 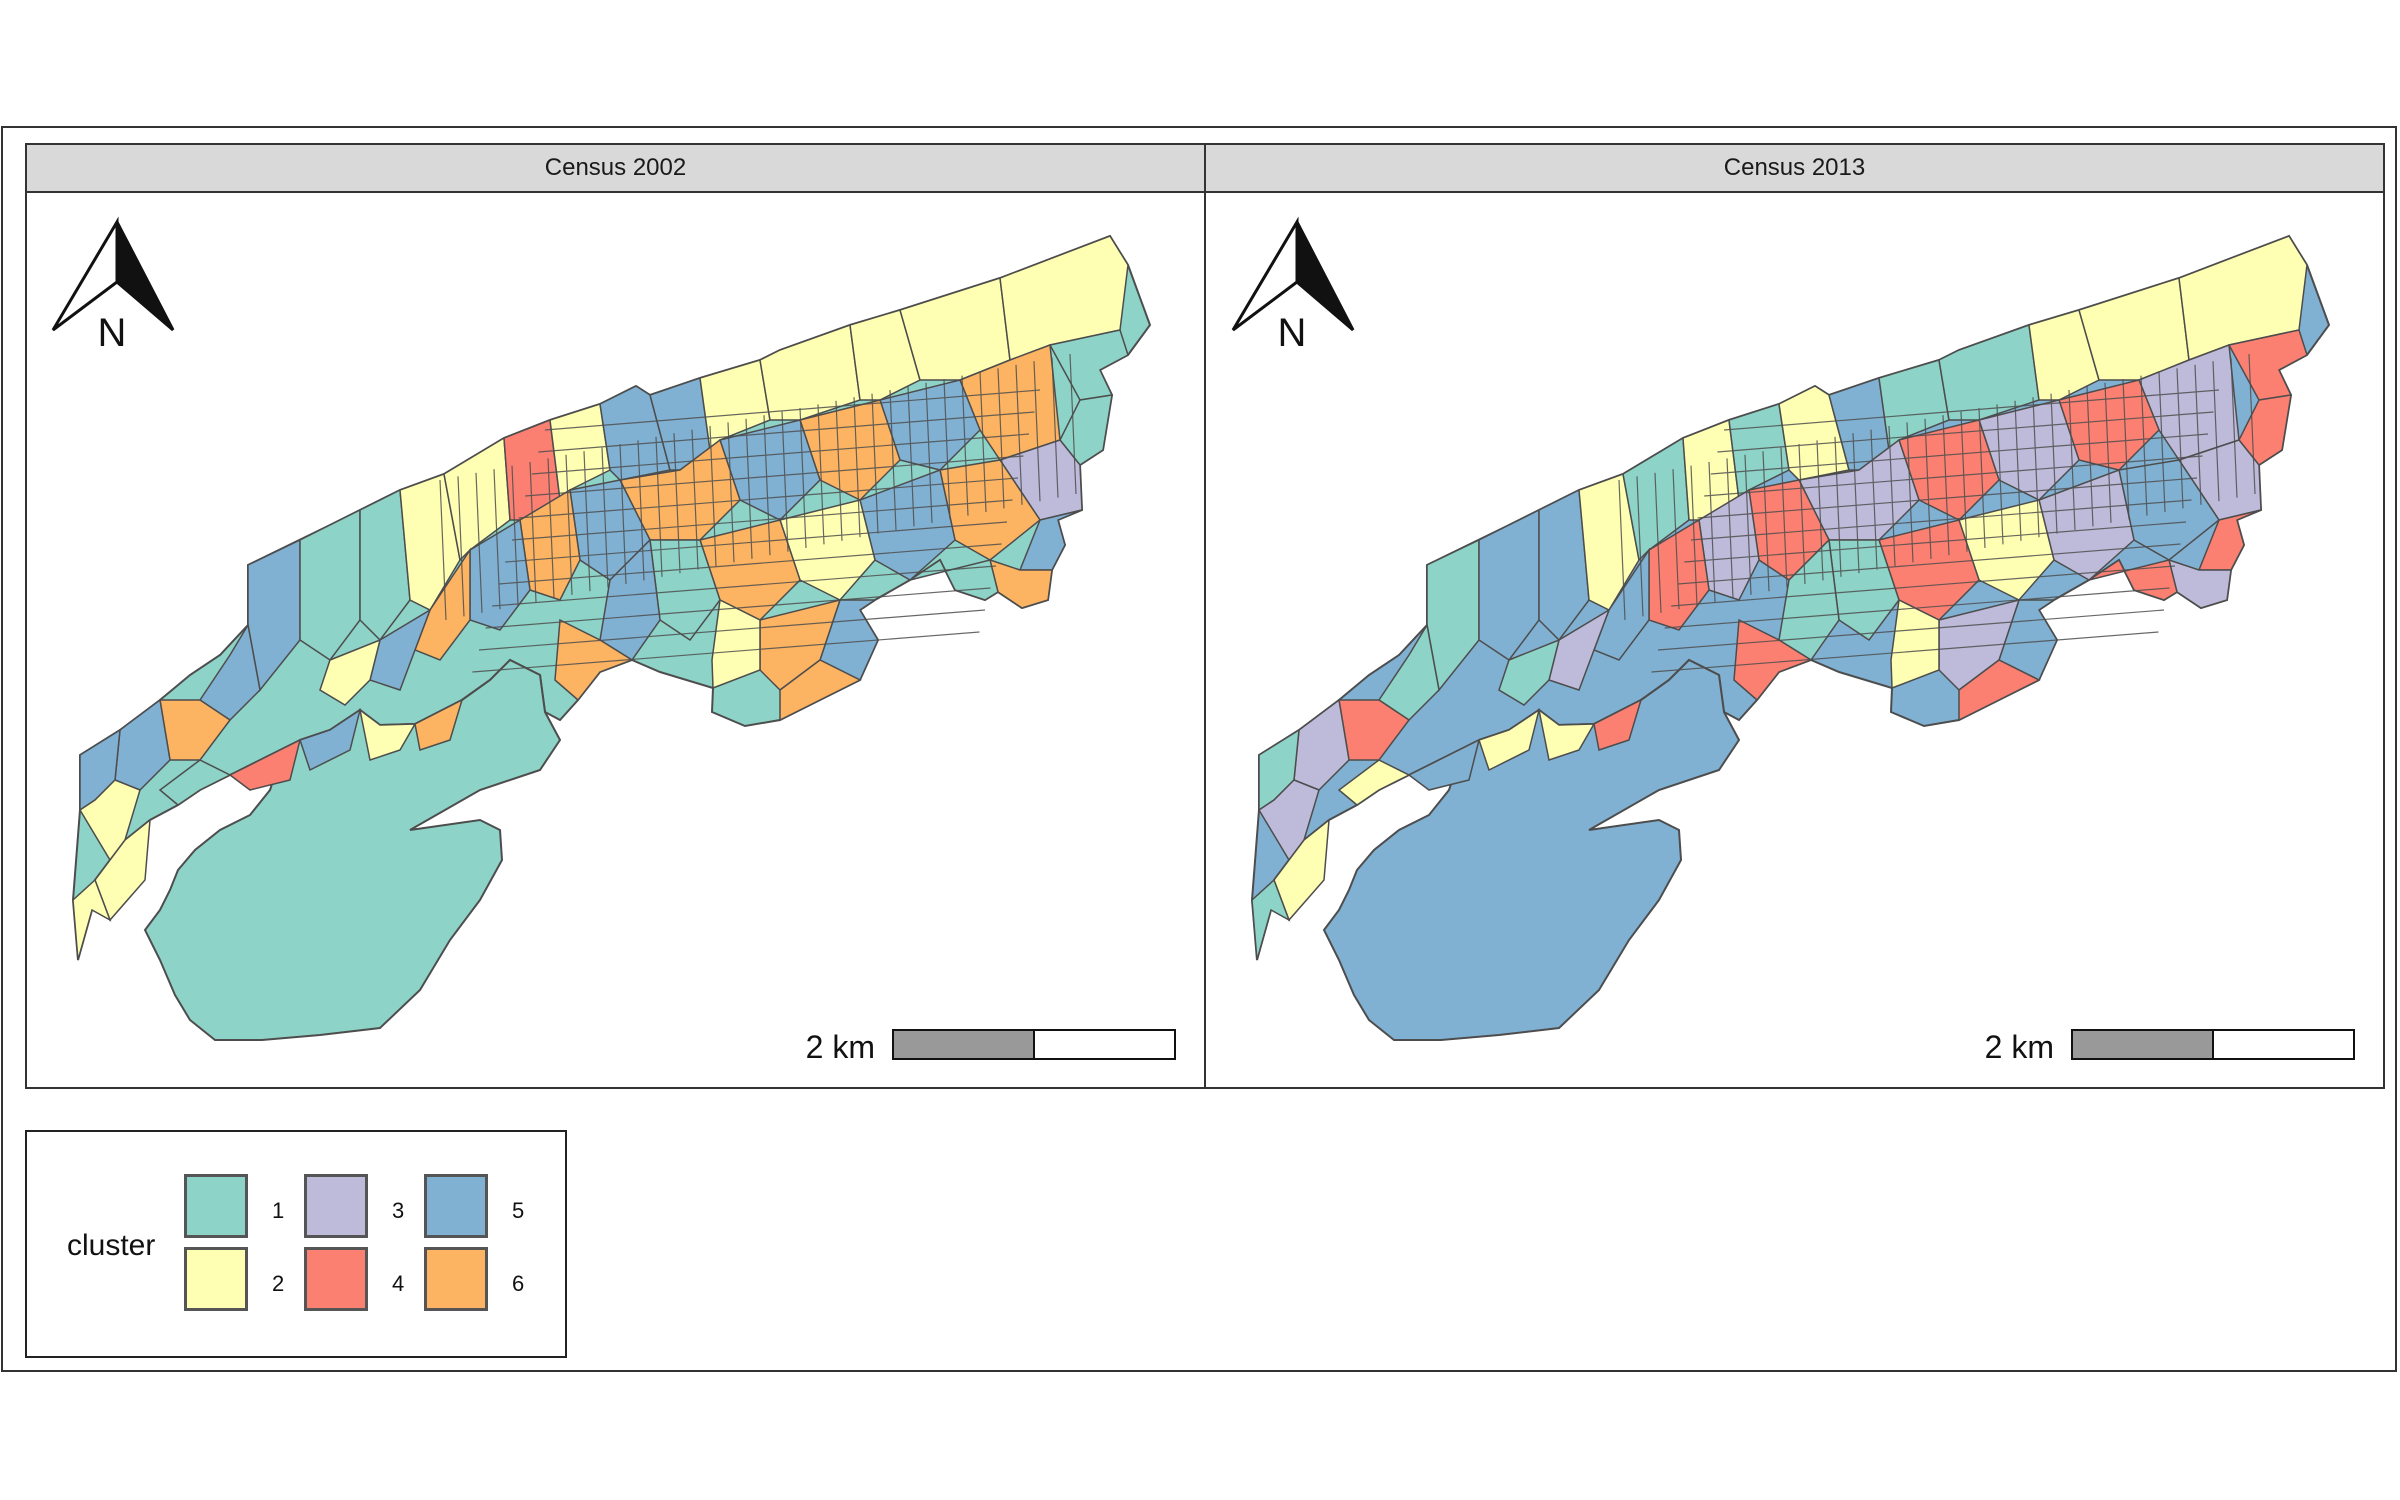 What do you see at coordinates (1104, 1044) in the screenshot?
I see `scale-segment-light-2002` at bounding box center [1104, 1044].